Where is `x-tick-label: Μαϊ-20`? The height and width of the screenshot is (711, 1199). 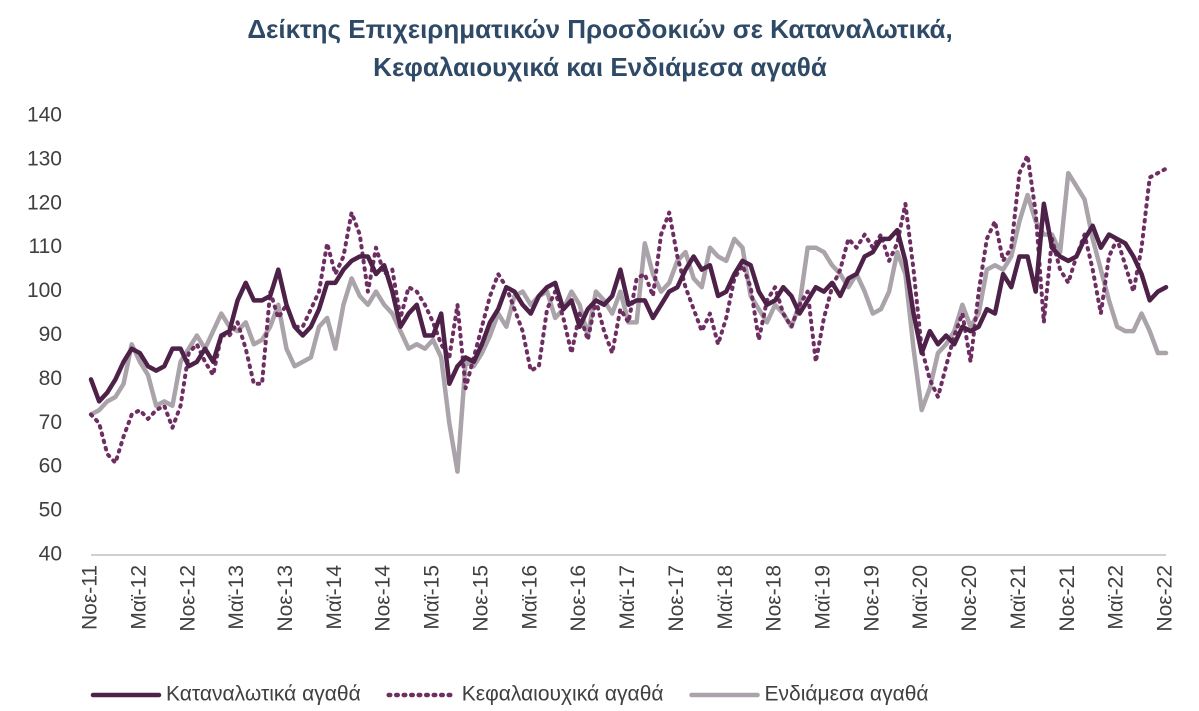 x-tick-label: Μαϊ-20 is located at coordinates (920, 597).